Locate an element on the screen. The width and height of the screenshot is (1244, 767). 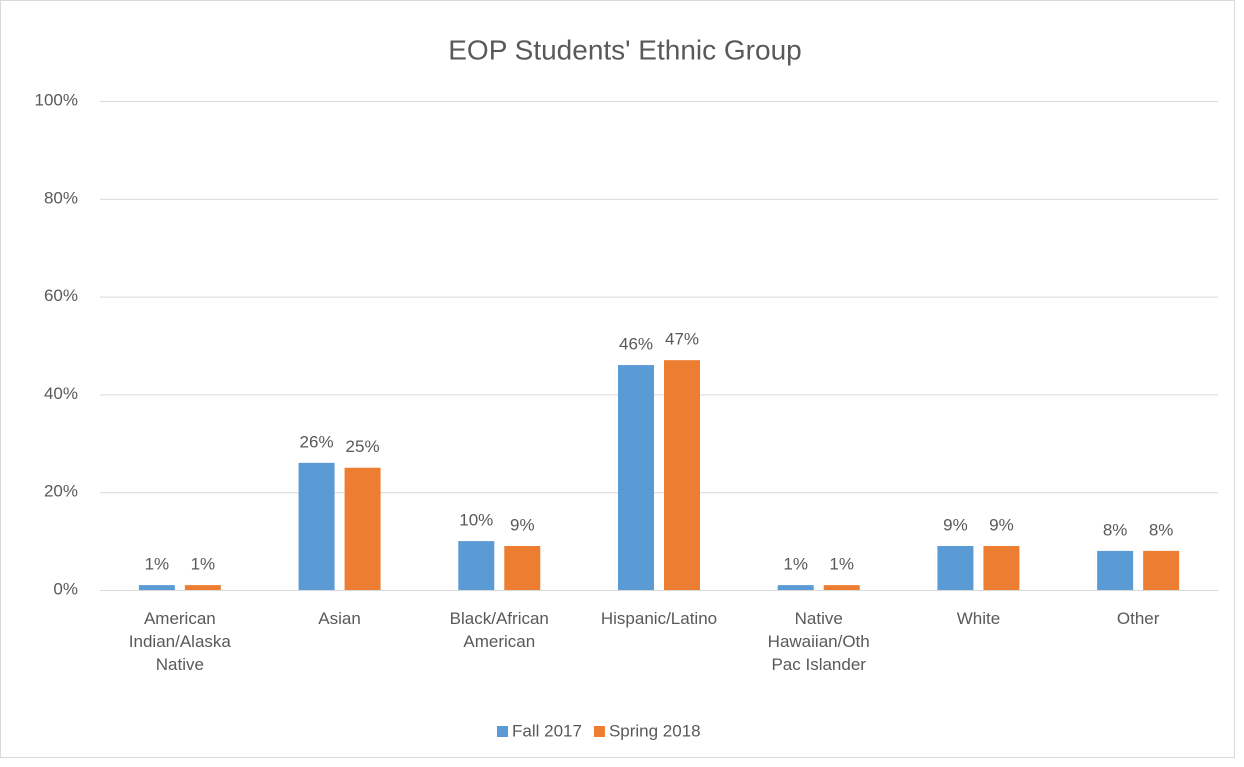
legend-label: Fall 2017 is located at coordinates (547, 730).